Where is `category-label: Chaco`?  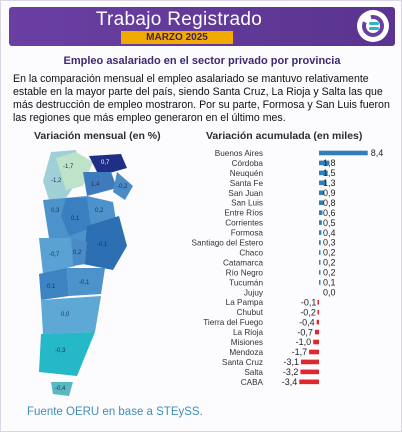 category-label: Chaco is located at coordinates (251, 252).